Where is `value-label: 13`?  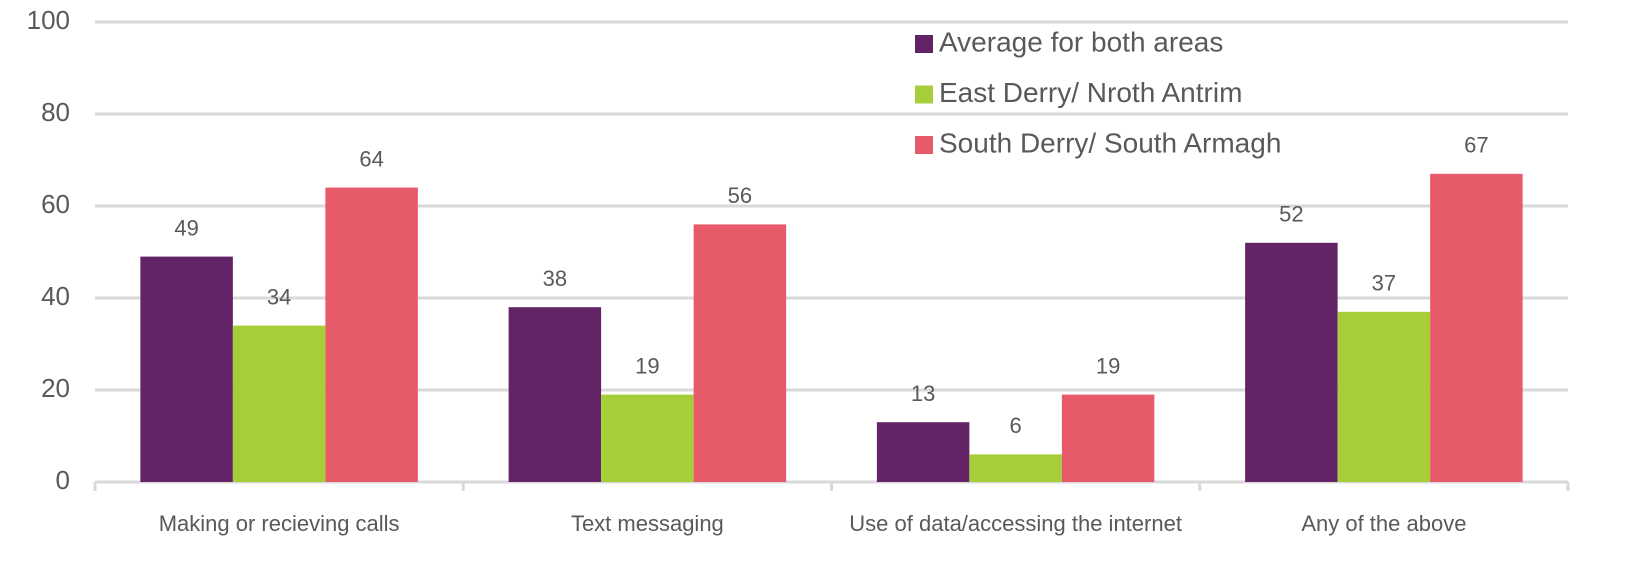
value-label: 13 is located at coordinates (923, 393).